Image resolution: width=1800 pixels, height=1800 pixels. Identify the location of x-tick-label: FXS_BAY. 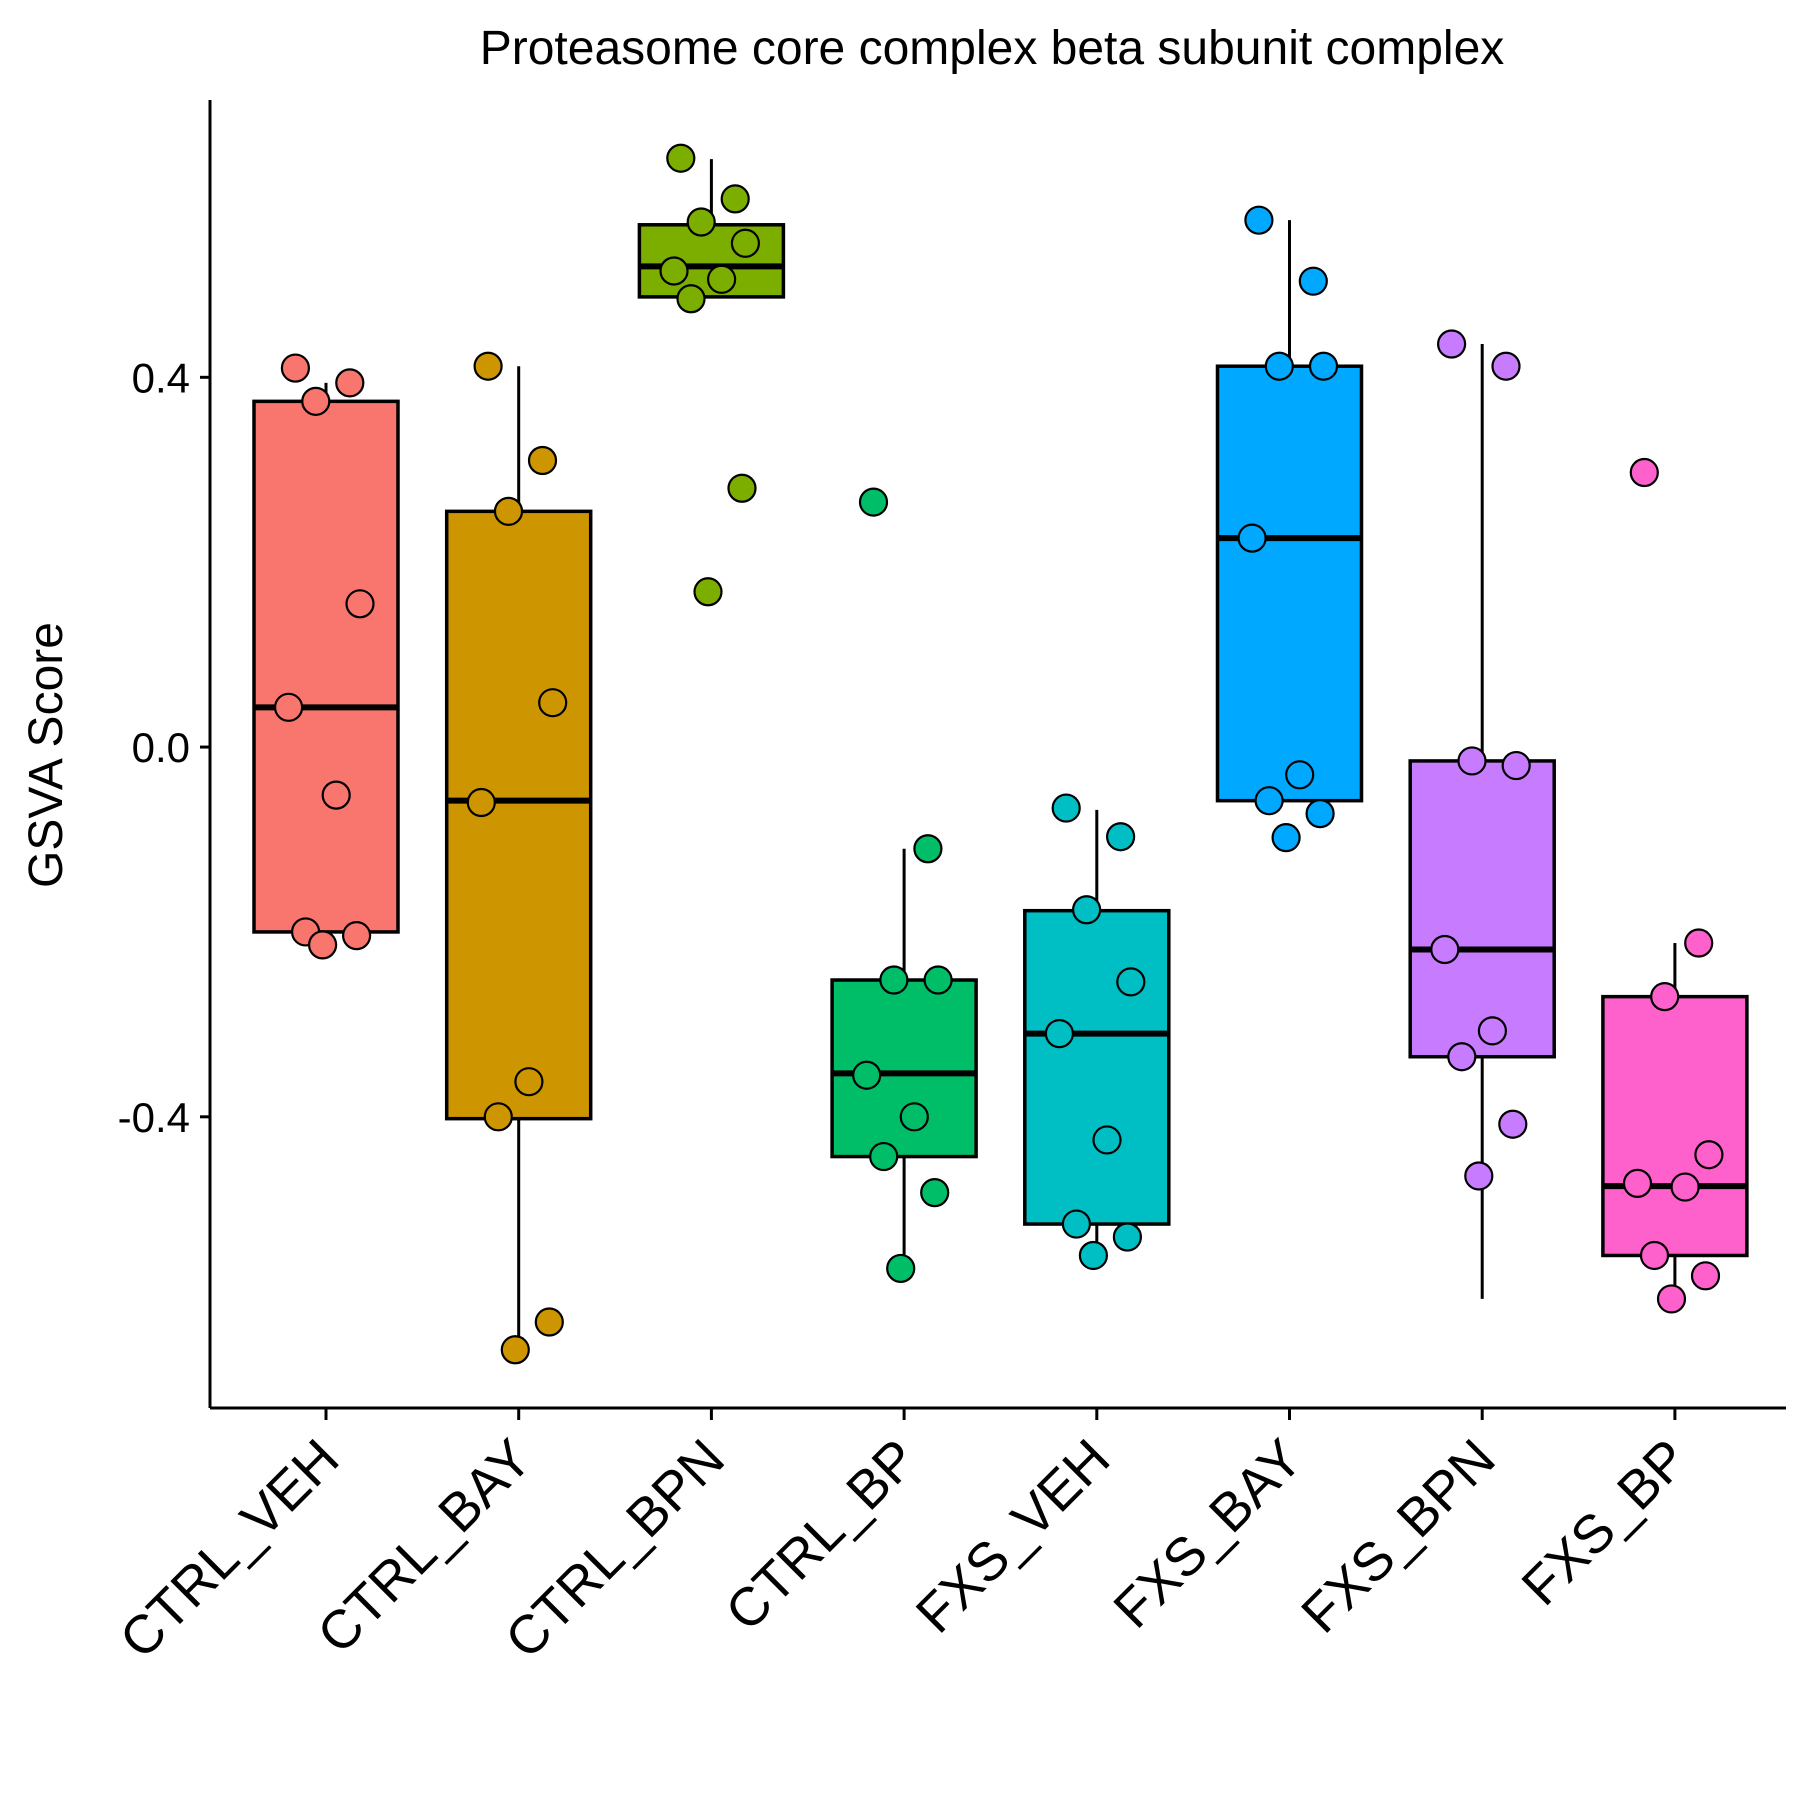
(1208, 1534).